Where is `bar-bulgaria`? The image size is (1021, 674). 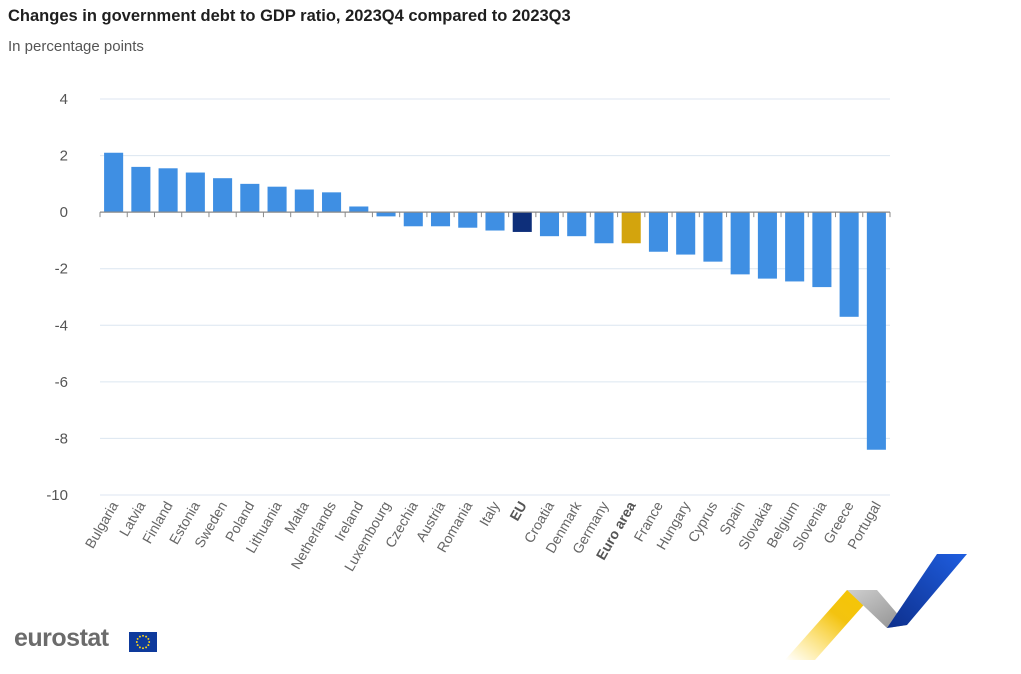 bar-bulgaria is located at coordinates (114, 182).